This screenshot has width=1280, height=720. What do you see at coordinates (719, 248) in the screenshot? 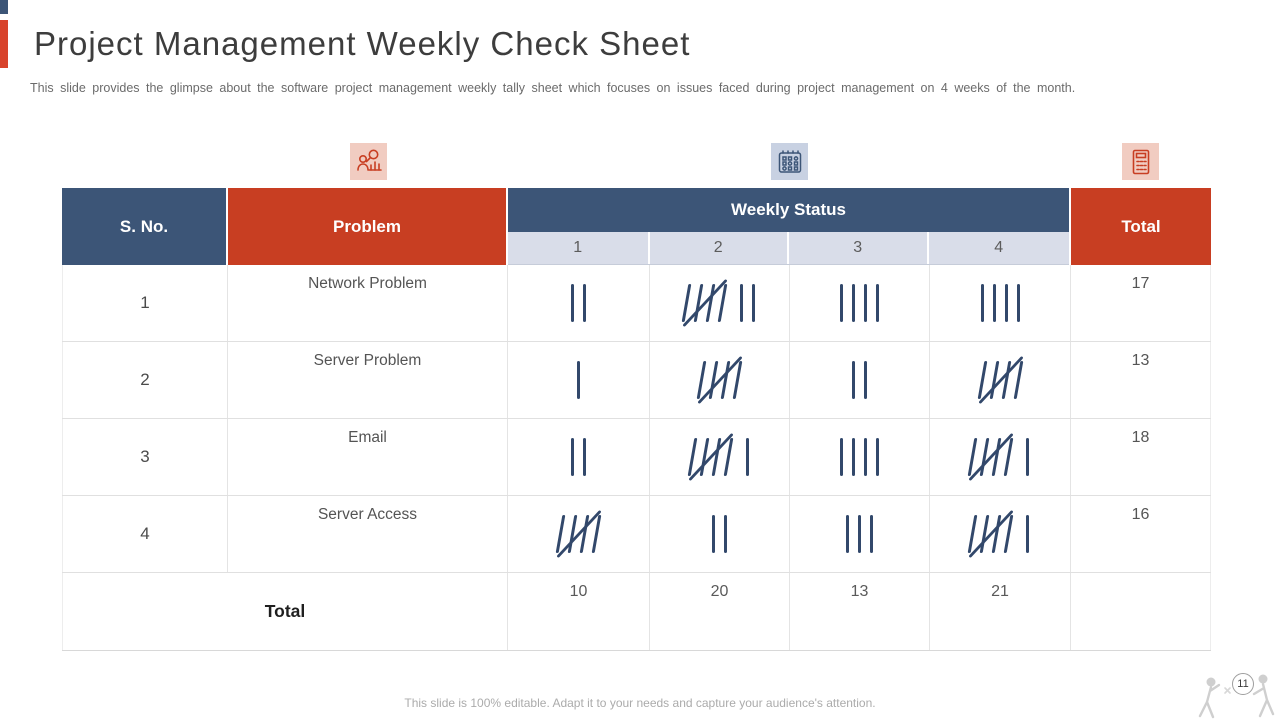
I see `header-week-2: 2` at bounding box center [719, 248].